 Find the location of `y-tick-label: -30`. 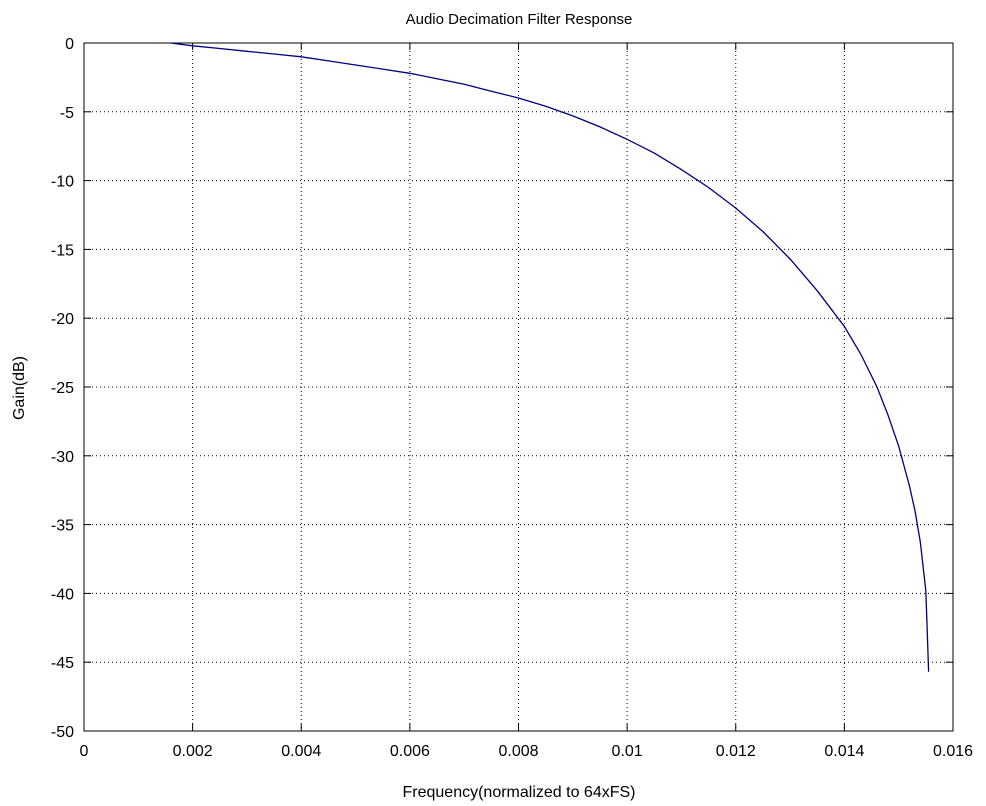

y-tick-label: -30 is located at coordinates (62, 457).